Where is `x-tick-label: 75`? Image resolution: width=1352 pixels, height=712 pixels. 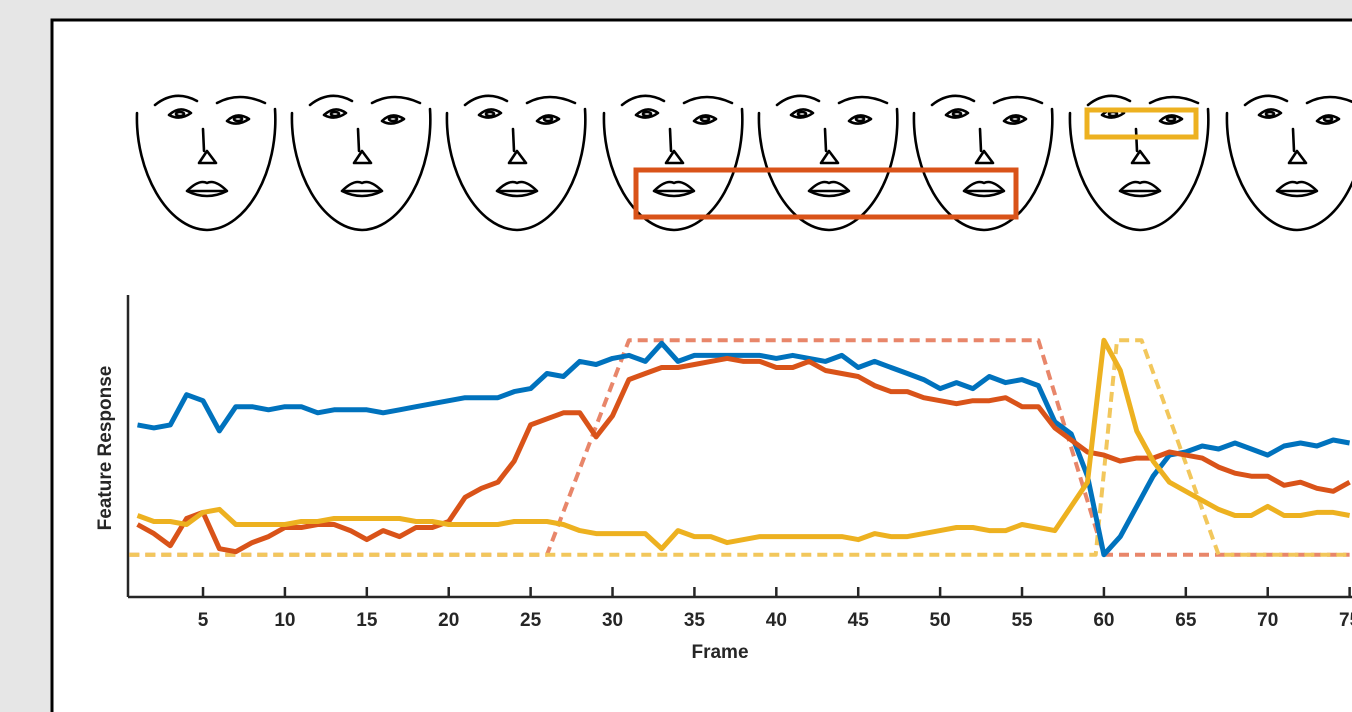
x-tick-label: 75 is located at coordinates (1345, 620).